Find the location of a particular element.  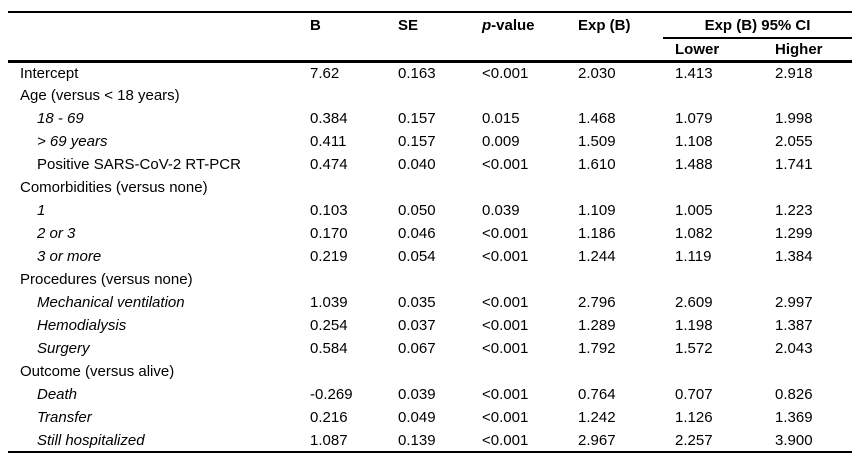

cell-higher: 1.998 is located at coordinates (794, 118).